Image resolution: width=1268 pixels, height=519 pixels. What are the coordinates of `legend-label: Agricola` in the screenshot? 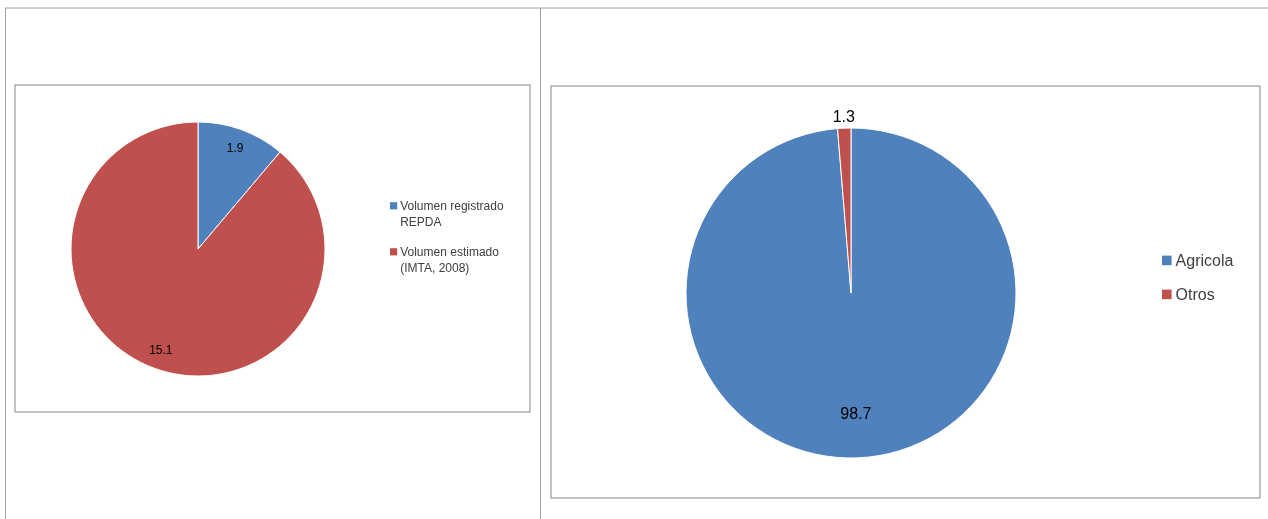 It's located at (1204, 260).